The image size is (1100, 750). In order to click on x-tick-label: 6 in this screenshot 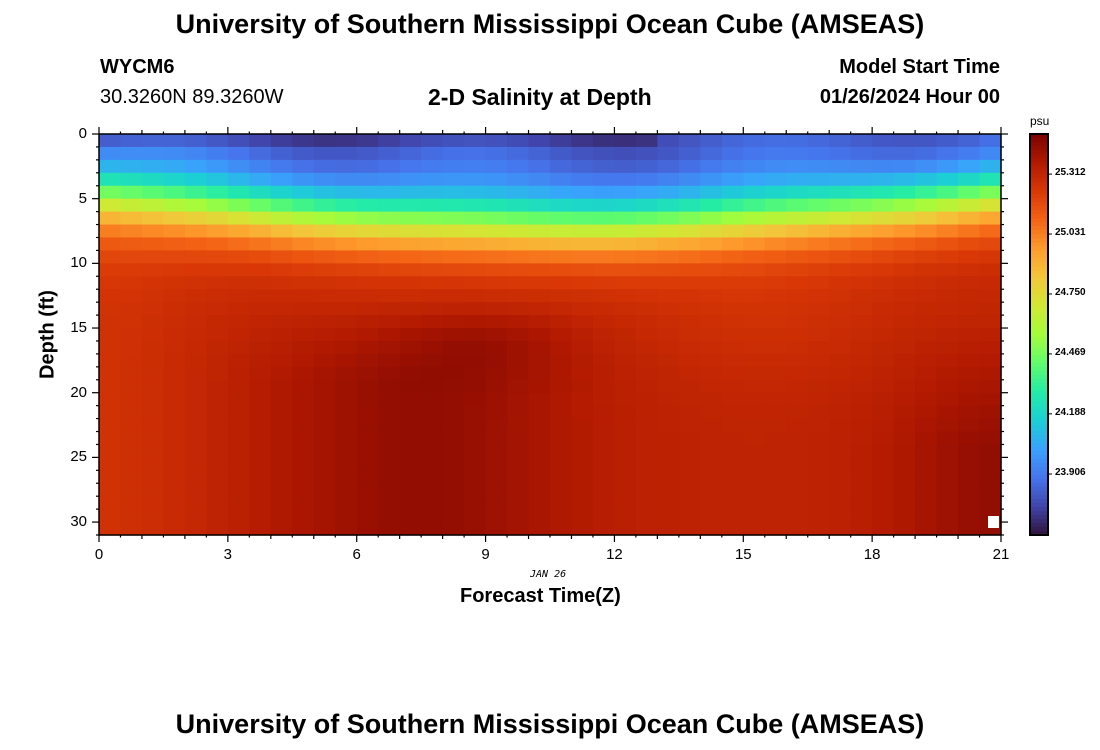, I will do `click(356, 554)`.